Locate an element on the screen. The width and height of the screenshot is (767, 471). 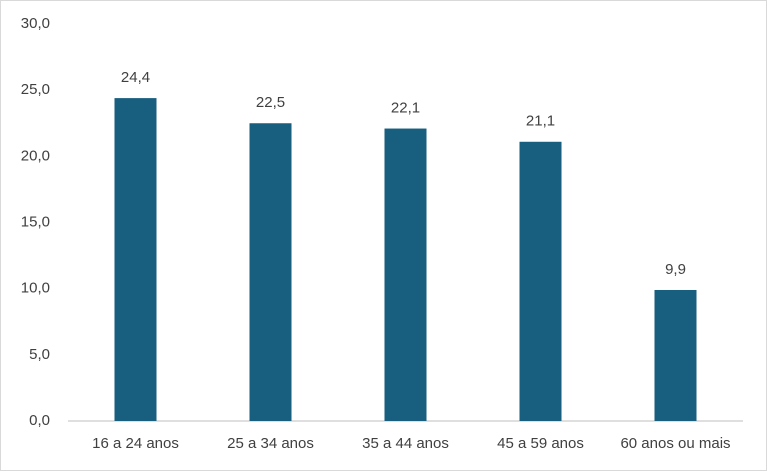
x-tick-label: 60 anos ou mais is located at coordinates (675, 443).